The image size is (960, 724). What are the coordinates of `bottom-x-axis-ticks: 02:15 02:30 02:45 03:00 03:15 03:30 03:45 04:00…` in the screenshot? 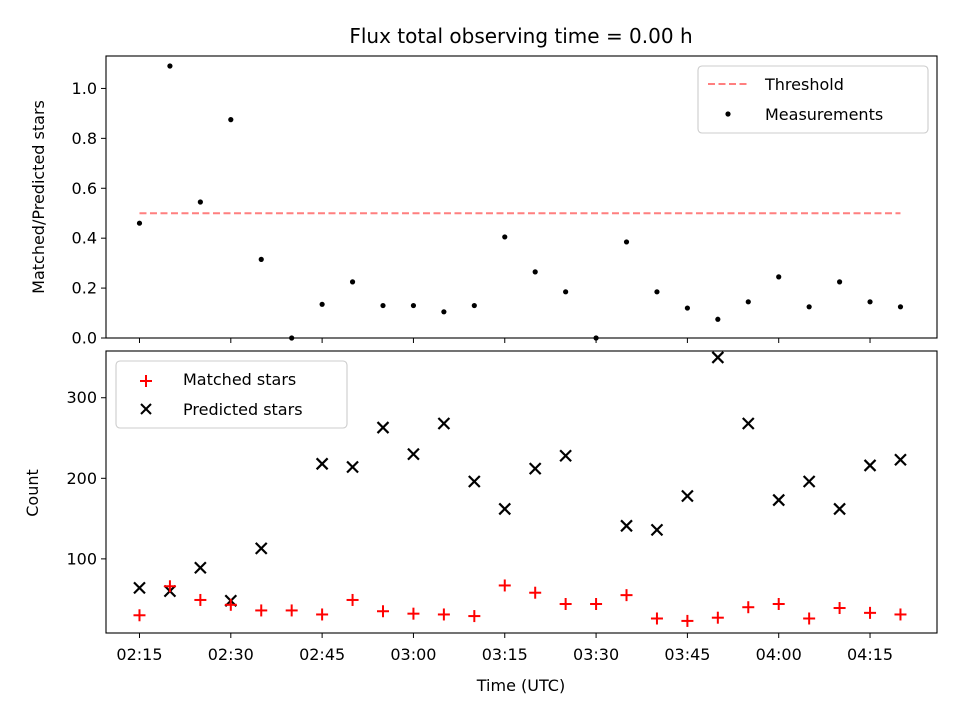 It's located at (504, 648).